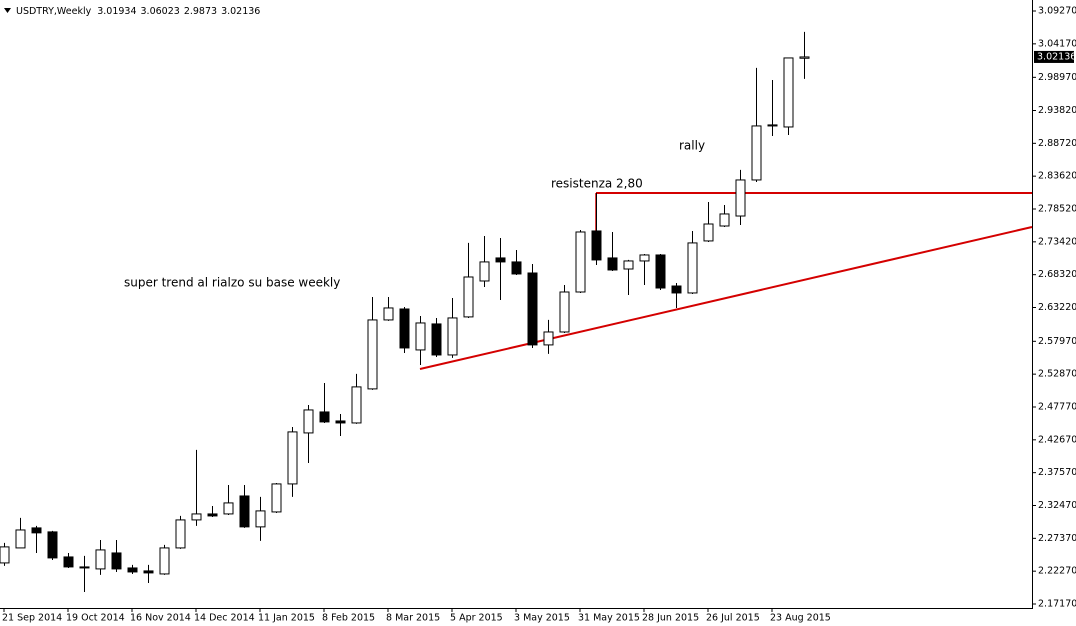 Image resolution: width=1076 pixels, height=626 pixels. I want to click on menu-arrow, so click(7, 10).